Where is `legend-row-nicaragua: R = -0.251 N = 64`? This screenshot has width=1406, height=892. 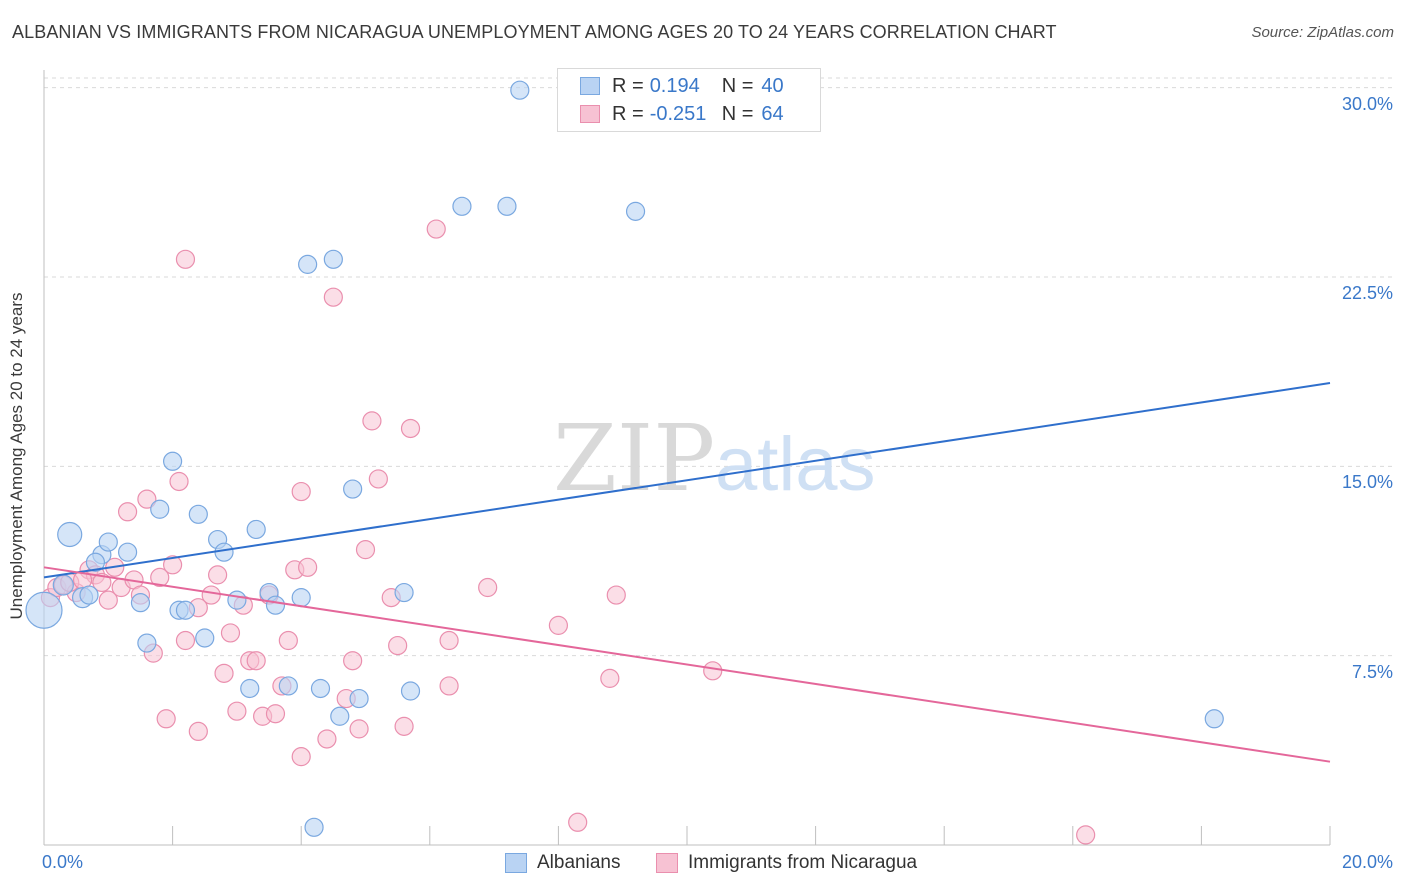
legend-row-nicaragua: R = -0.251 N = 64 is located at coordinates (706, 114).